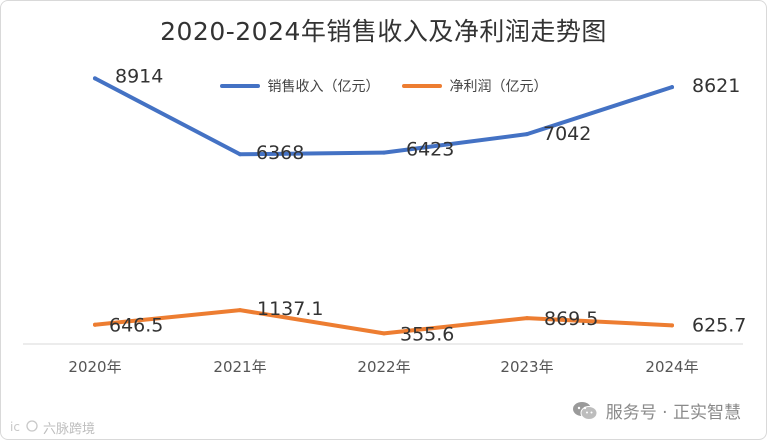  Describe the element at coordinates (136, 326) in the screenshot. I see `data-label: 646.5` at that location.